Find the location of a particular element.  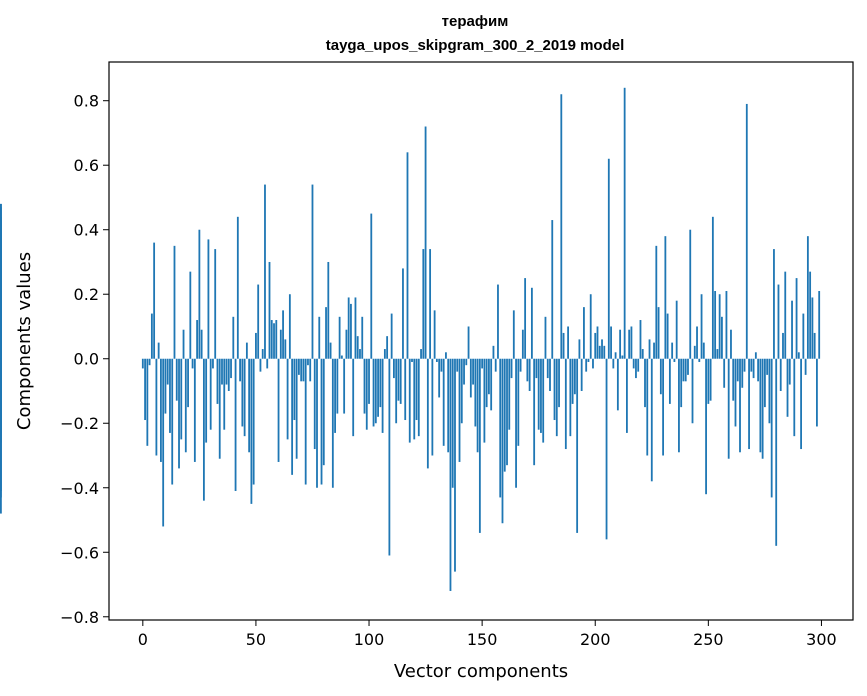

y-axis-ticks: −0.8 −0.6 −0.4 −0.2 0.0 0.2 0.4 0.6 0.8 is located at coordinates (84, 359).